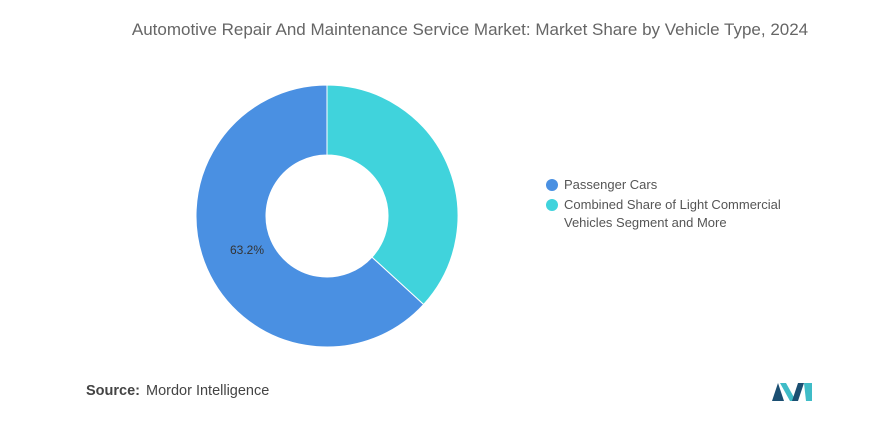 This screenshot has height=421, width=885. What do you see at coordinates (113, 391) in the screenshot?
I see `source-label: Source:` at bounding box center [113, 391].